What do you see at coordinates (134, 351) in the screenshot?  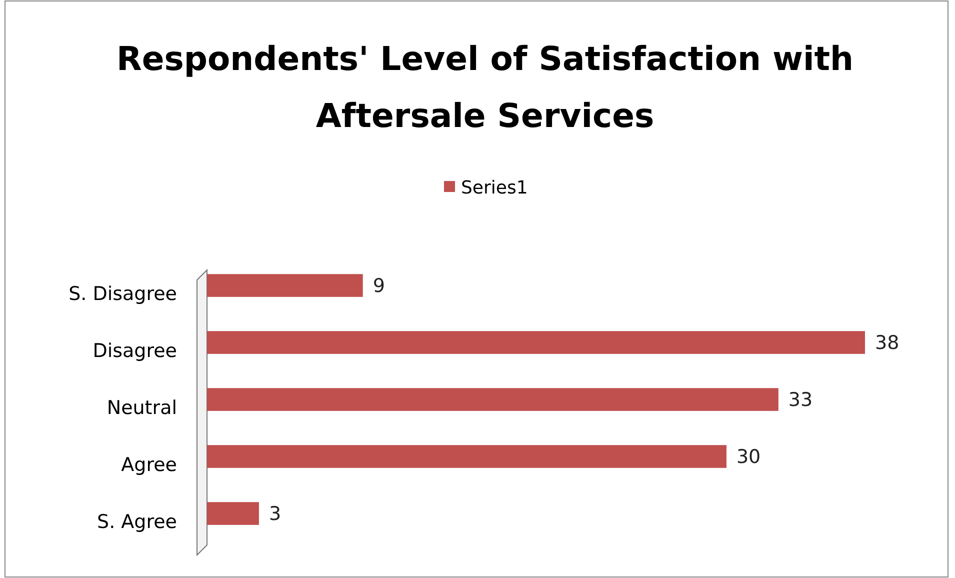 I see `y-tick-label: Disagree` at bounding box center [134, 351].